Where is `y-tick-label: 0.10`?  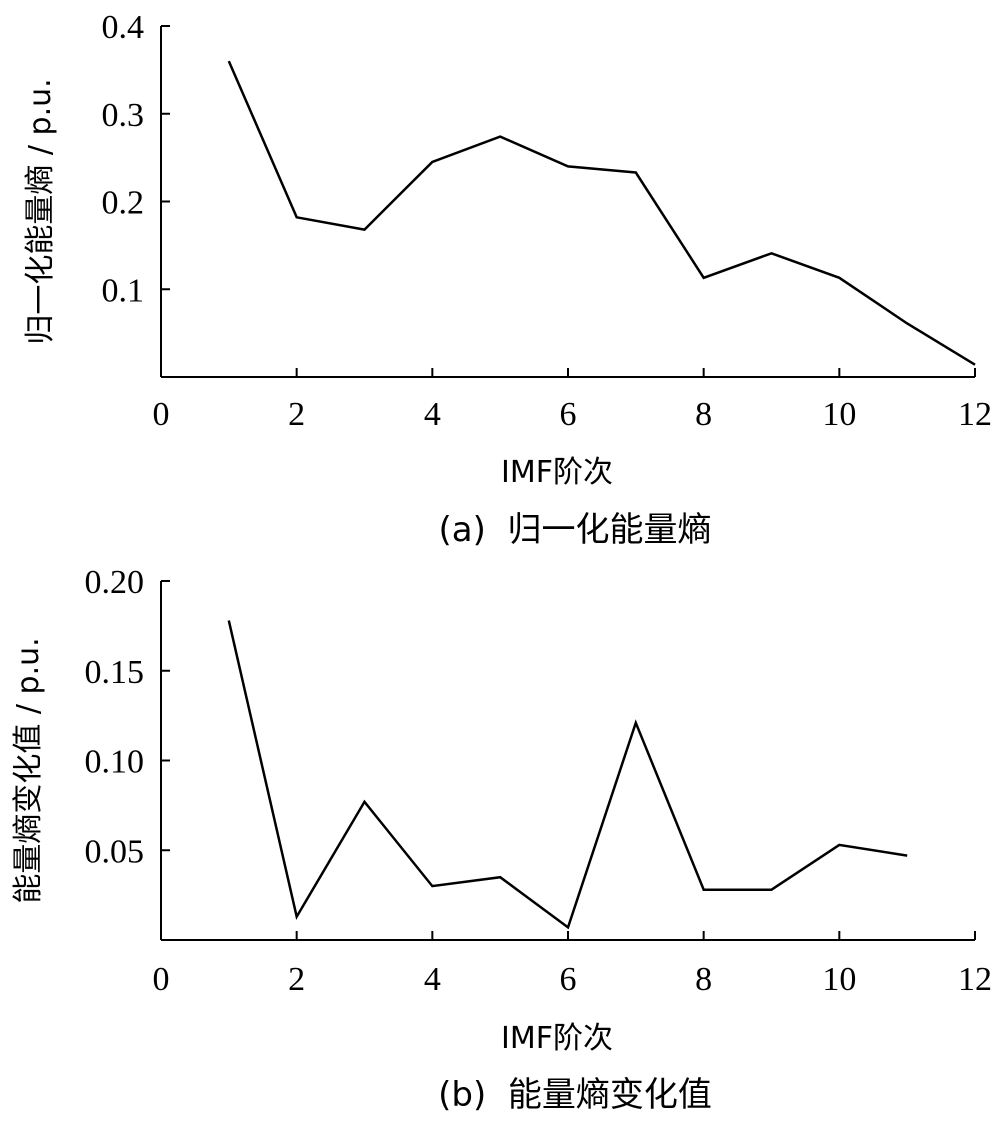
y-tick-label: 0.10 is located at coordinates (115, 762).